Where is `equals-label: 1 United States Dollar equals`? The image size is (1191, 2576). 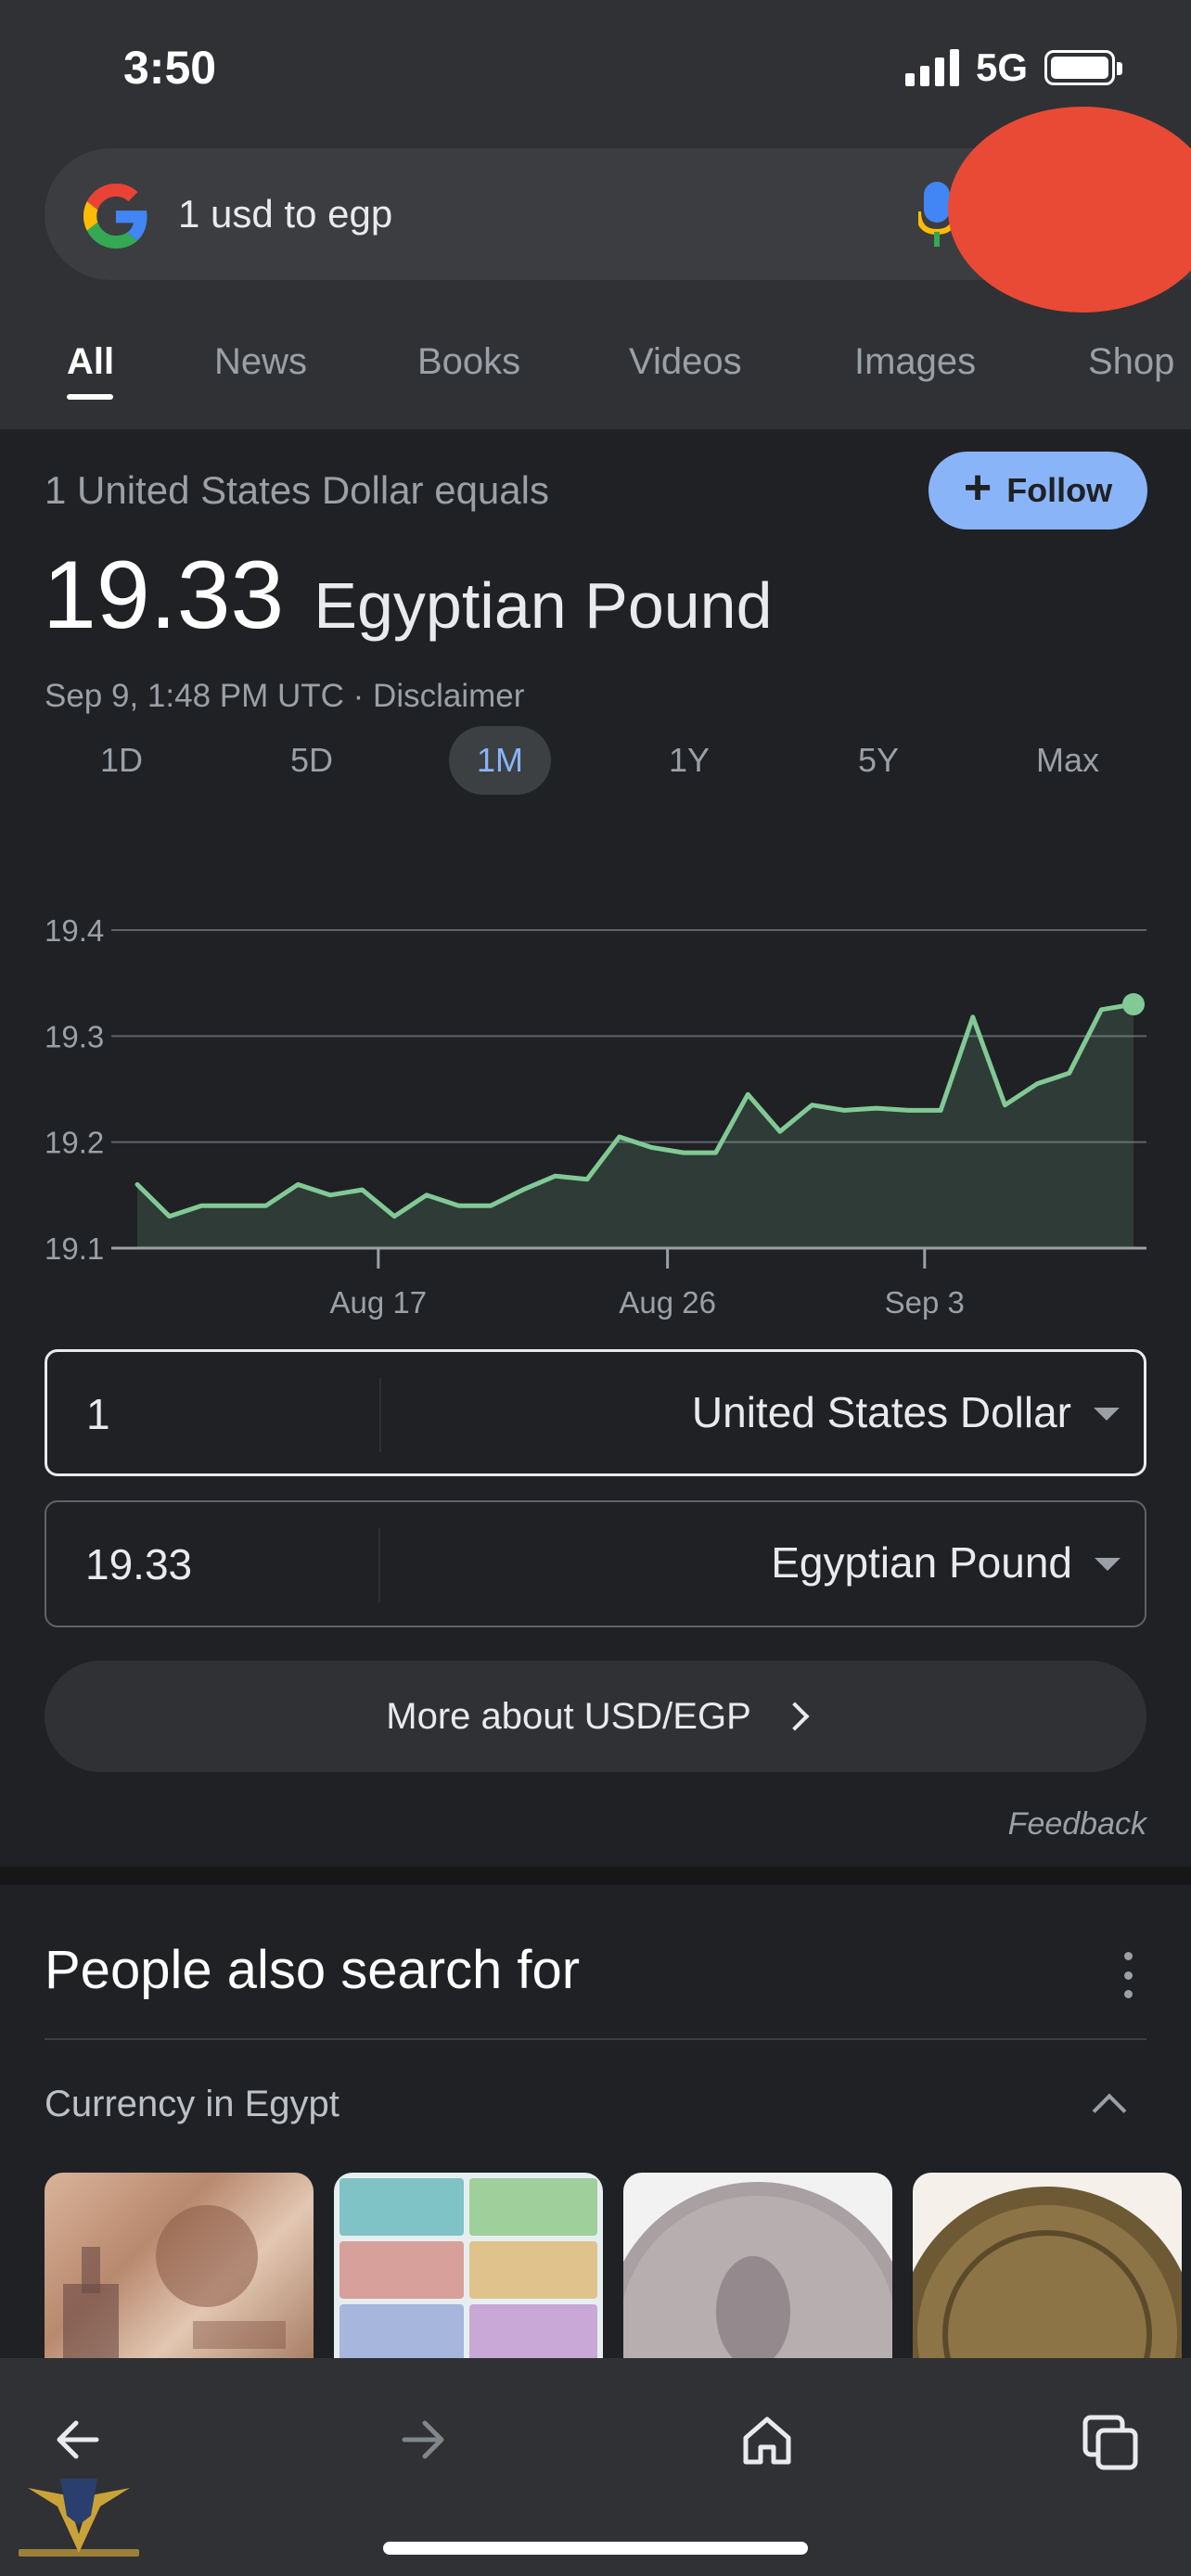 equals-label: 1 United States Dollar equals is located at coordinates (297, 490).